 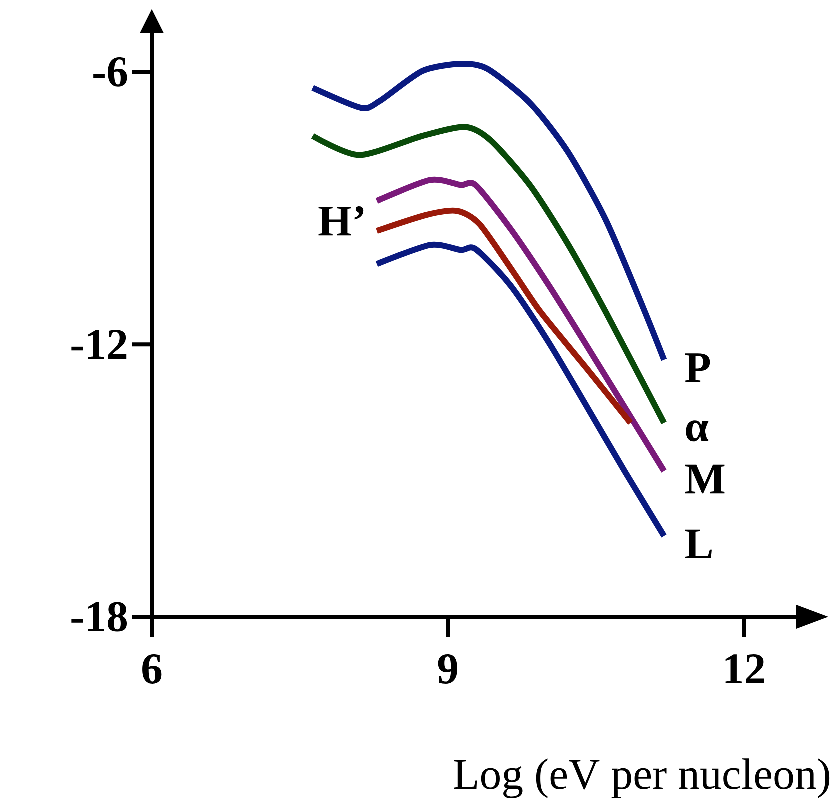 What do you see at coordinates (705, 479) in the screenshot?
I see `series-label: M` at bounding box center [705, 479].